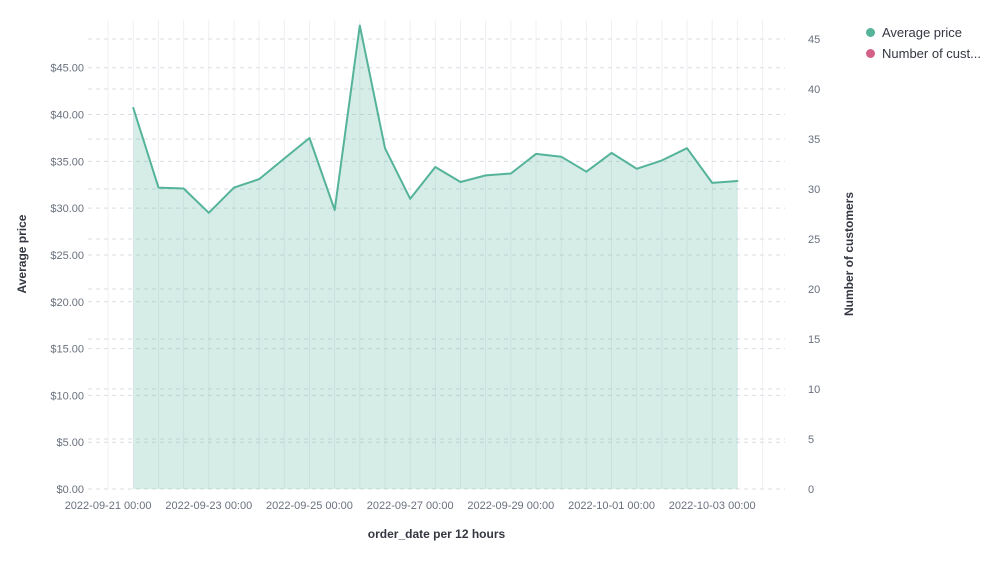 This screenshot has width=1008, height=564. I want to click on x-axis-tick-label: 2022-09-23 00:00, so click(208, 506).